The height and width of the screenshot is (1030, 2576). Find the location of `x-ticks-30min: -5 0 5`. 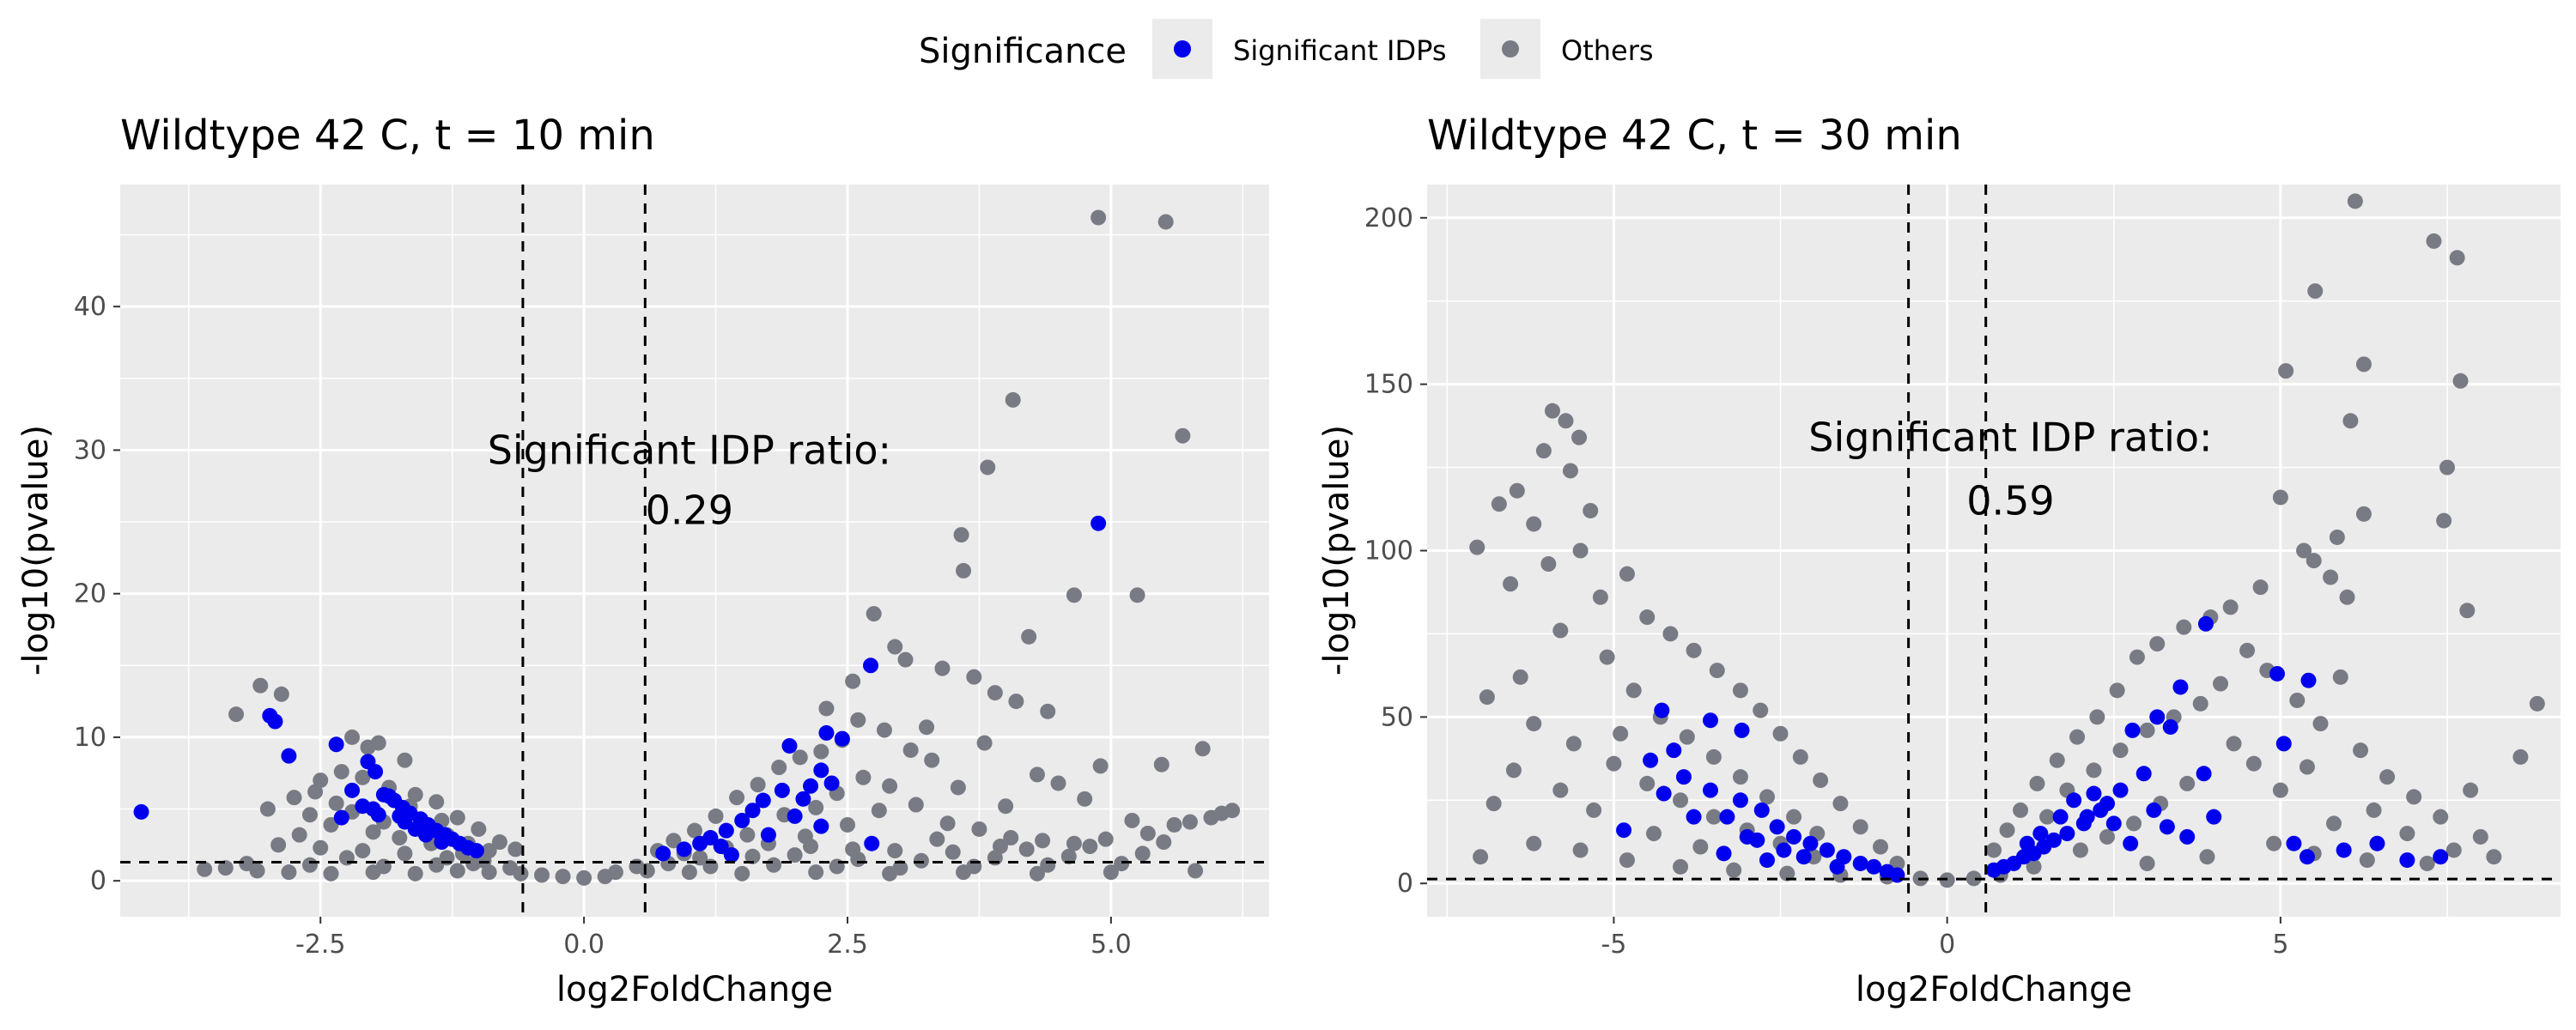

x-ticks-30min: -5 0 5 is located at coordinates (1945, 938).